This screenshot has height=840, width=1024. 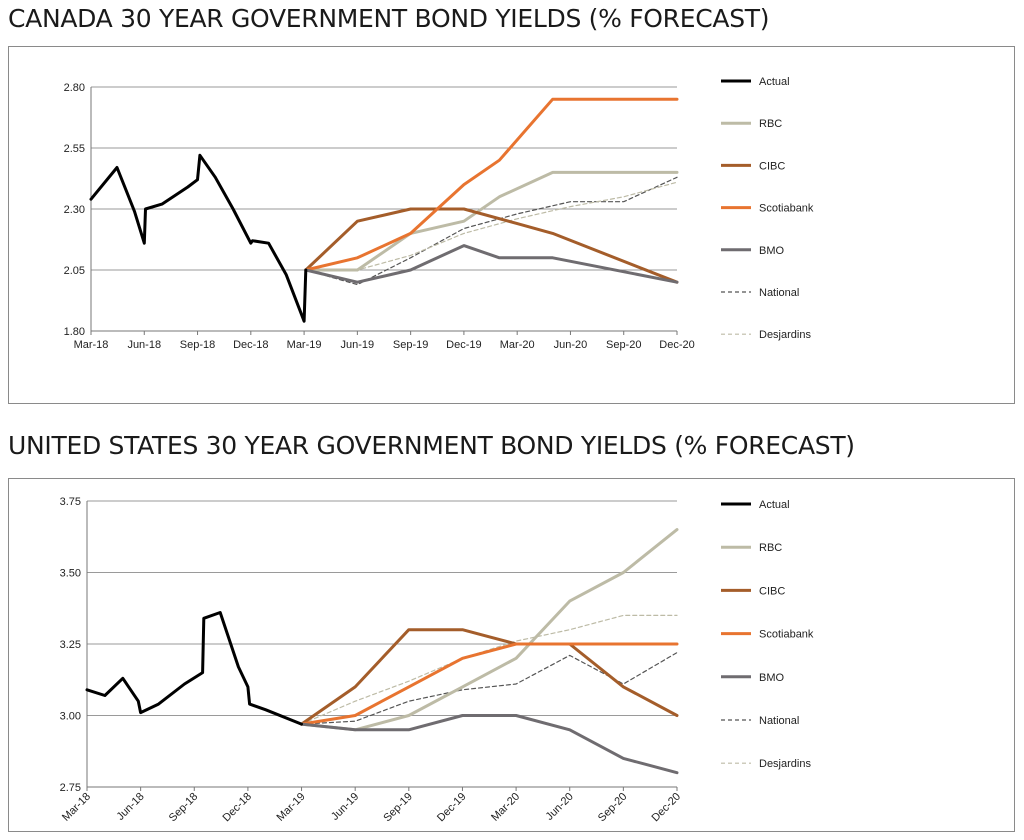 I want to click on us-x-tick-label: Jun-19, so click(x=345, y=807).